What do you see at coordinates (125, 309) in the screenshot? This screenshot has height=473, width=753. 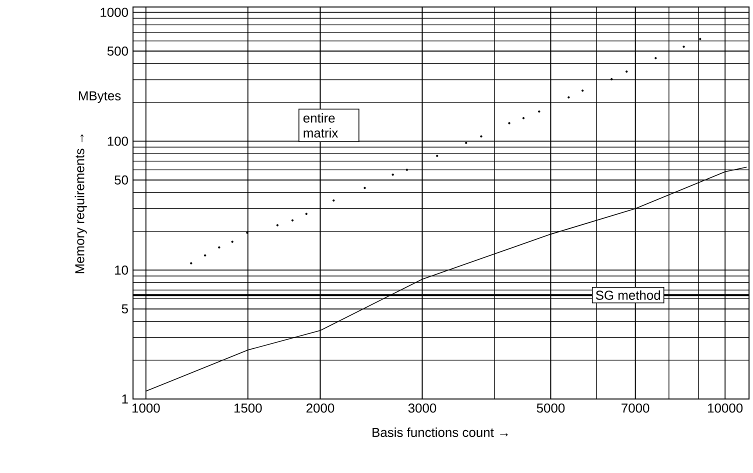 I see `y-tick-label: 5` at bounding box center [125, 309].